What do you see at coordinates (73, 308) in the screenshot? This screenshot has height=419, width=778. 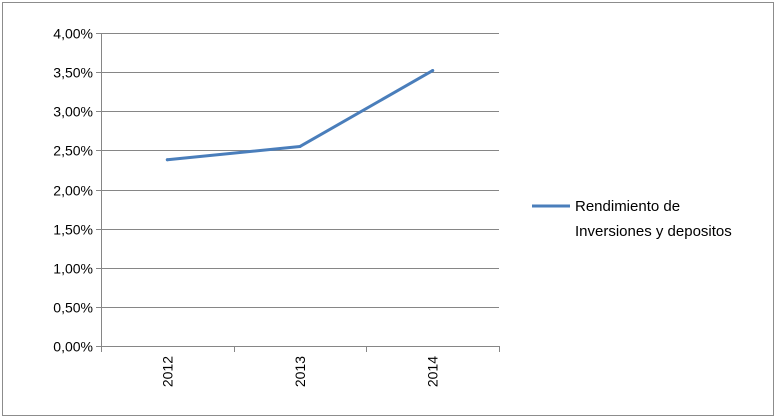 I see `y-tick-label: 0,50%` at bounding box center [73, 308].